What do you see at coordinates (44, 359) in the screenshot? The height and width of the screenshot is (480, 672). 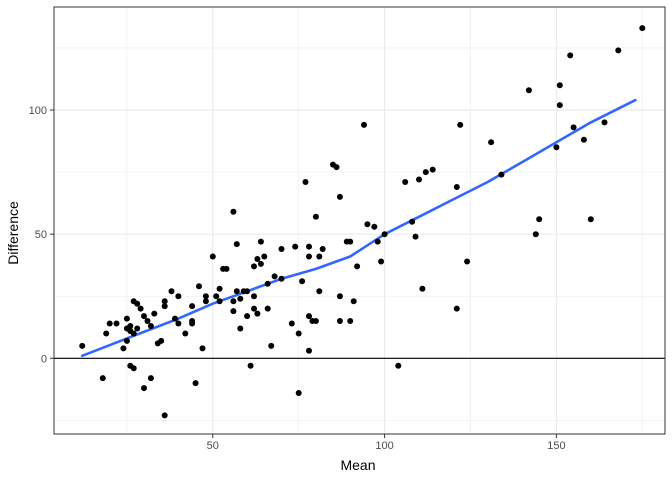 I see `y-tick-label: 0` at bounding box center [44, 359].